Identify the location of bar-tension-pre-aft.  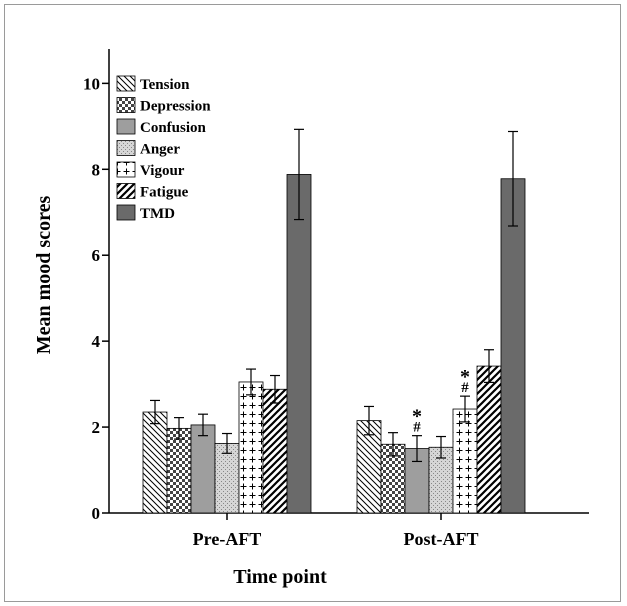
(155, 462).